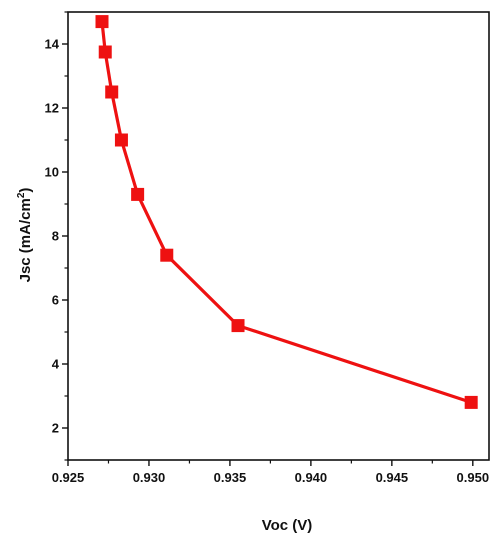 This screenshot has width=503, height=550. Describe the element at coordinates (25, 240) in the screenshot. I see `y-axis-title-main: Jsc (mA/cm` at that location.